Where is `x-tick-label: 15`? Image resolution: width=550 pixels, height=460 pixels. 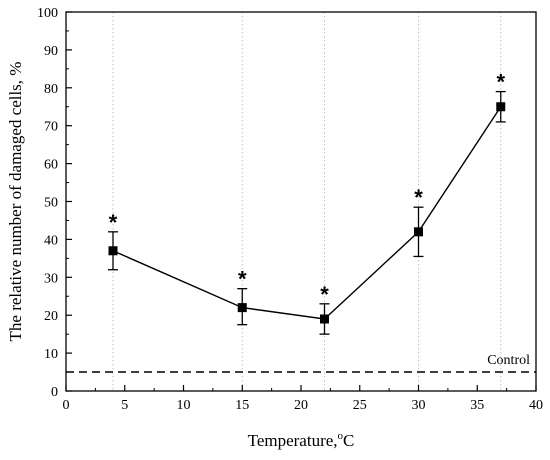 x-tick-label: 15 is located at coordinates (242, 405).